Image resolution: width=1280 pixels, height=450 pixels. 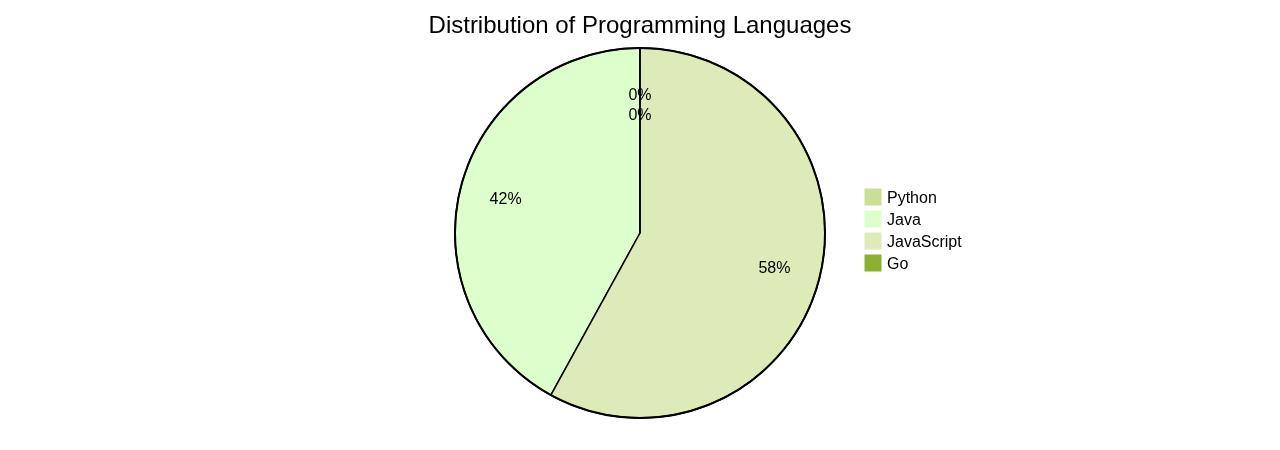 What do you see at coordinates (912, 197) in the screenshot?
I see `legend-label: Python` at bounding box center [912, 197].